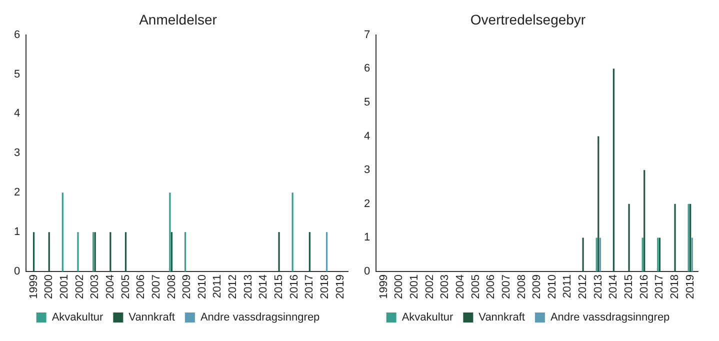 The image size is (719, 341). I want to click on y-tick-label: 7, so click(367, 34).